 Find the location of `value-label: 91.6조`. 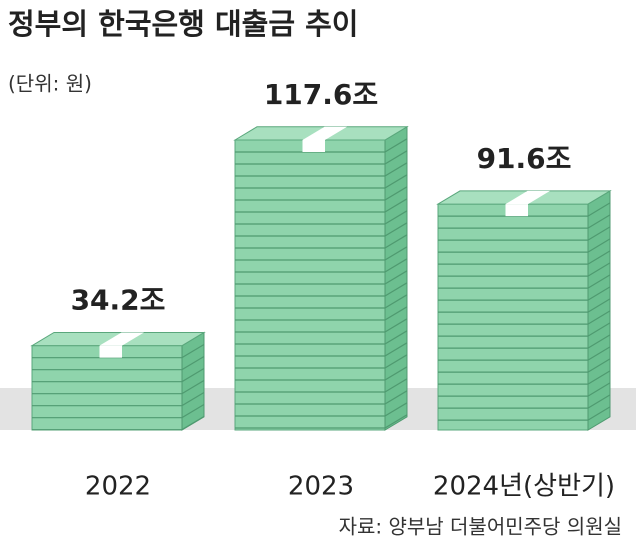

value-label: 91.6조 is located at coordinates (524, 158).